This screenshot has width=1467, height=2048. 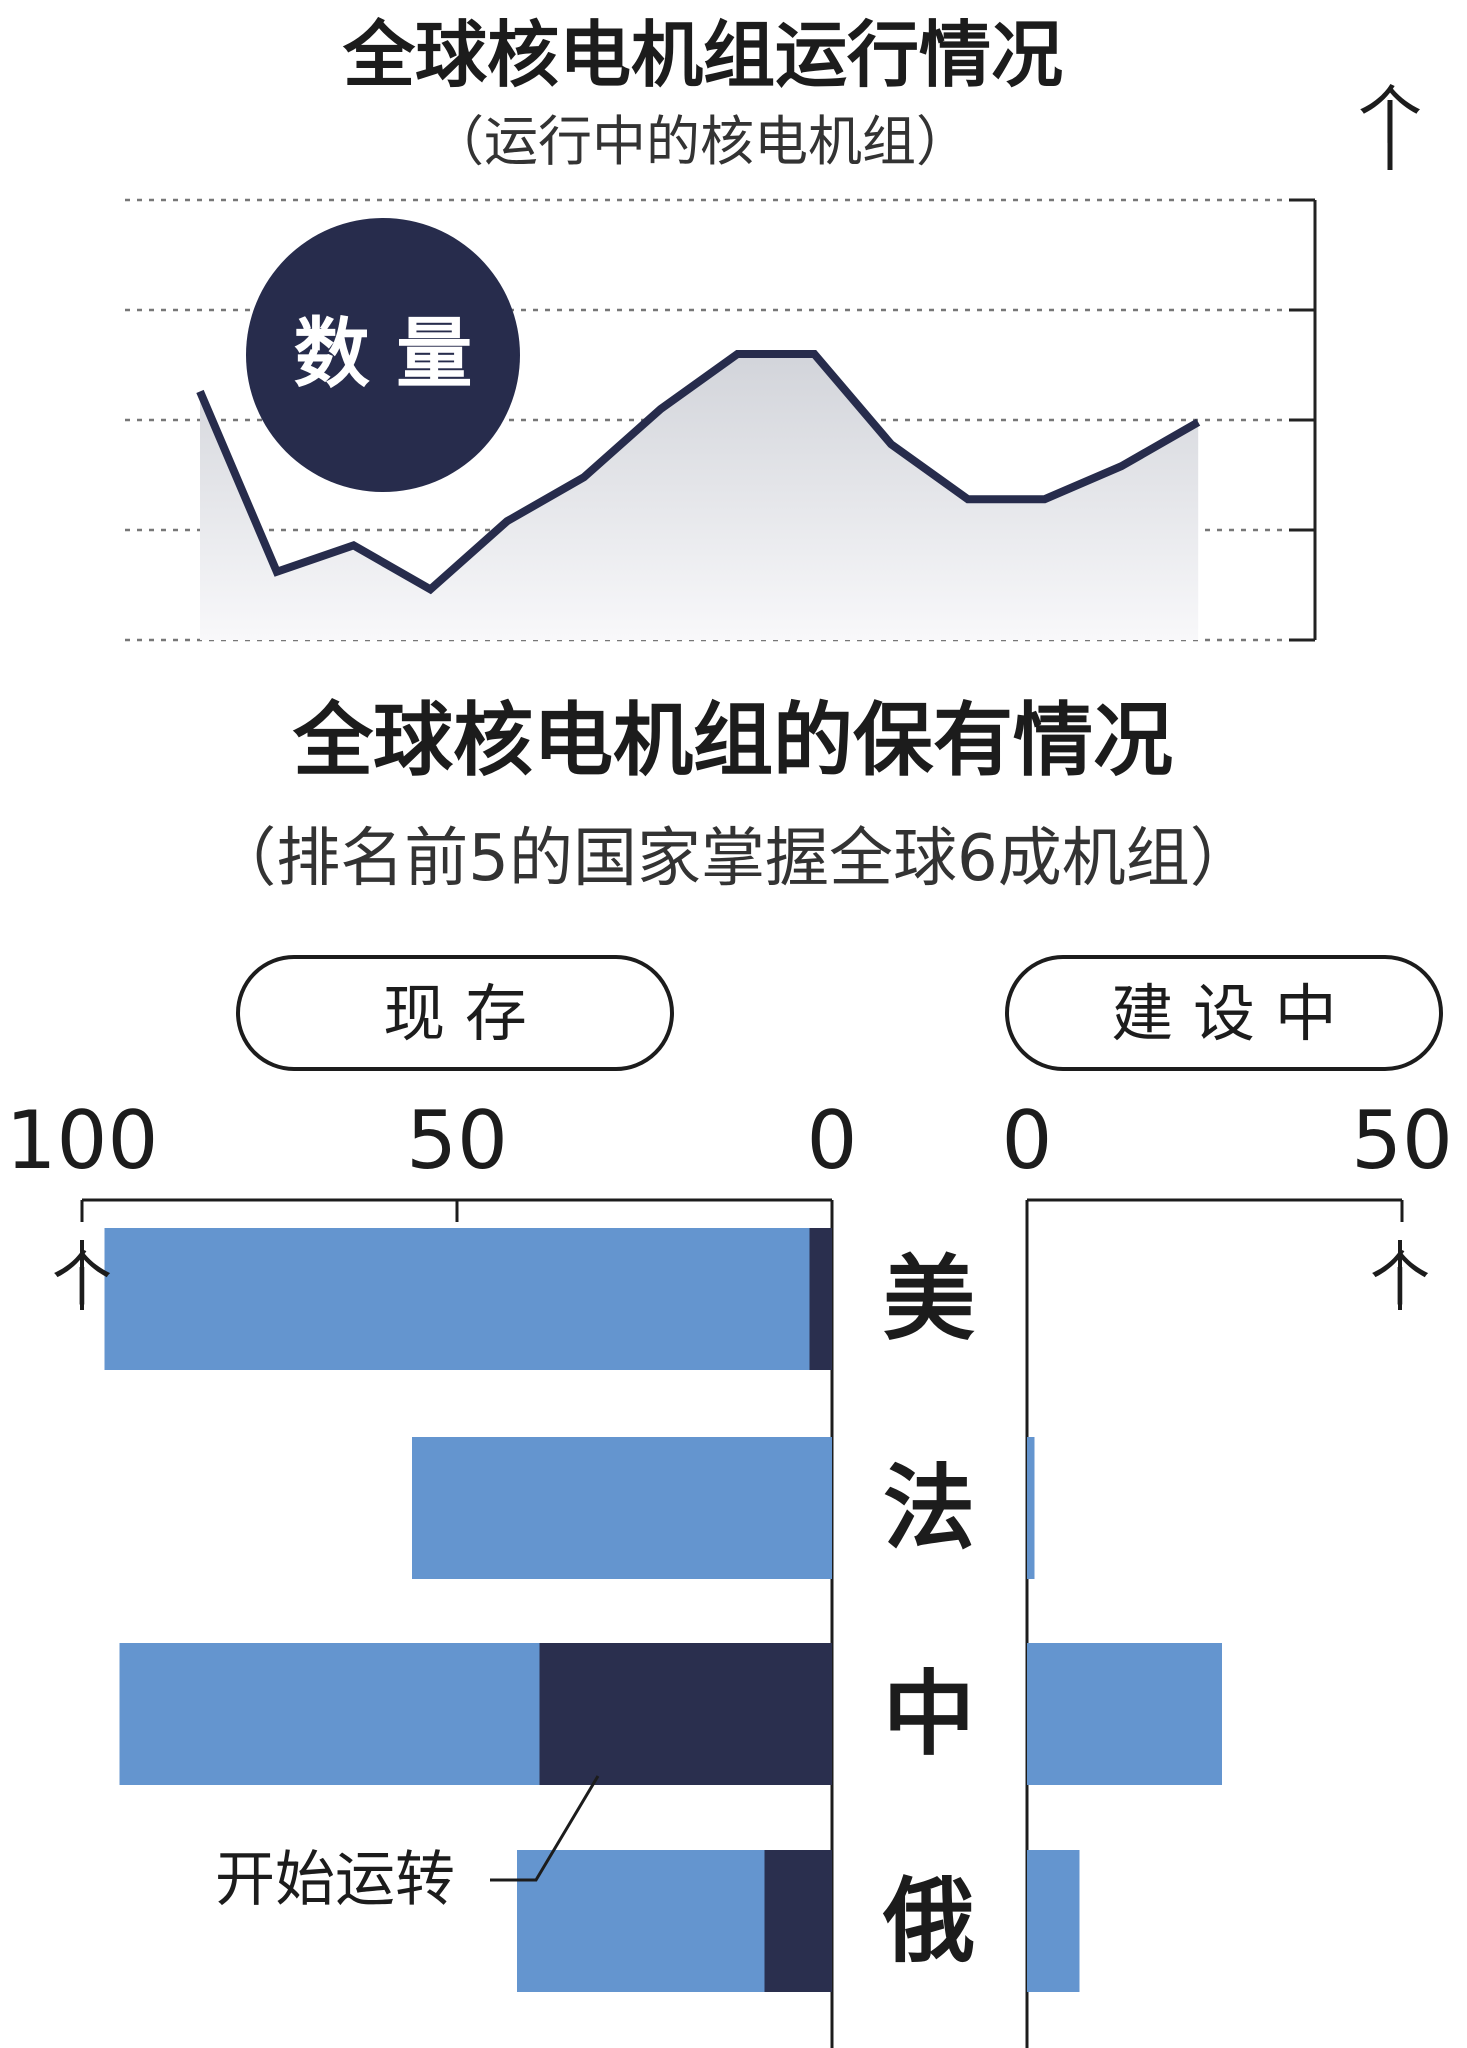 I want to click on quantity-badge-circle, so click(x=383, y=355).